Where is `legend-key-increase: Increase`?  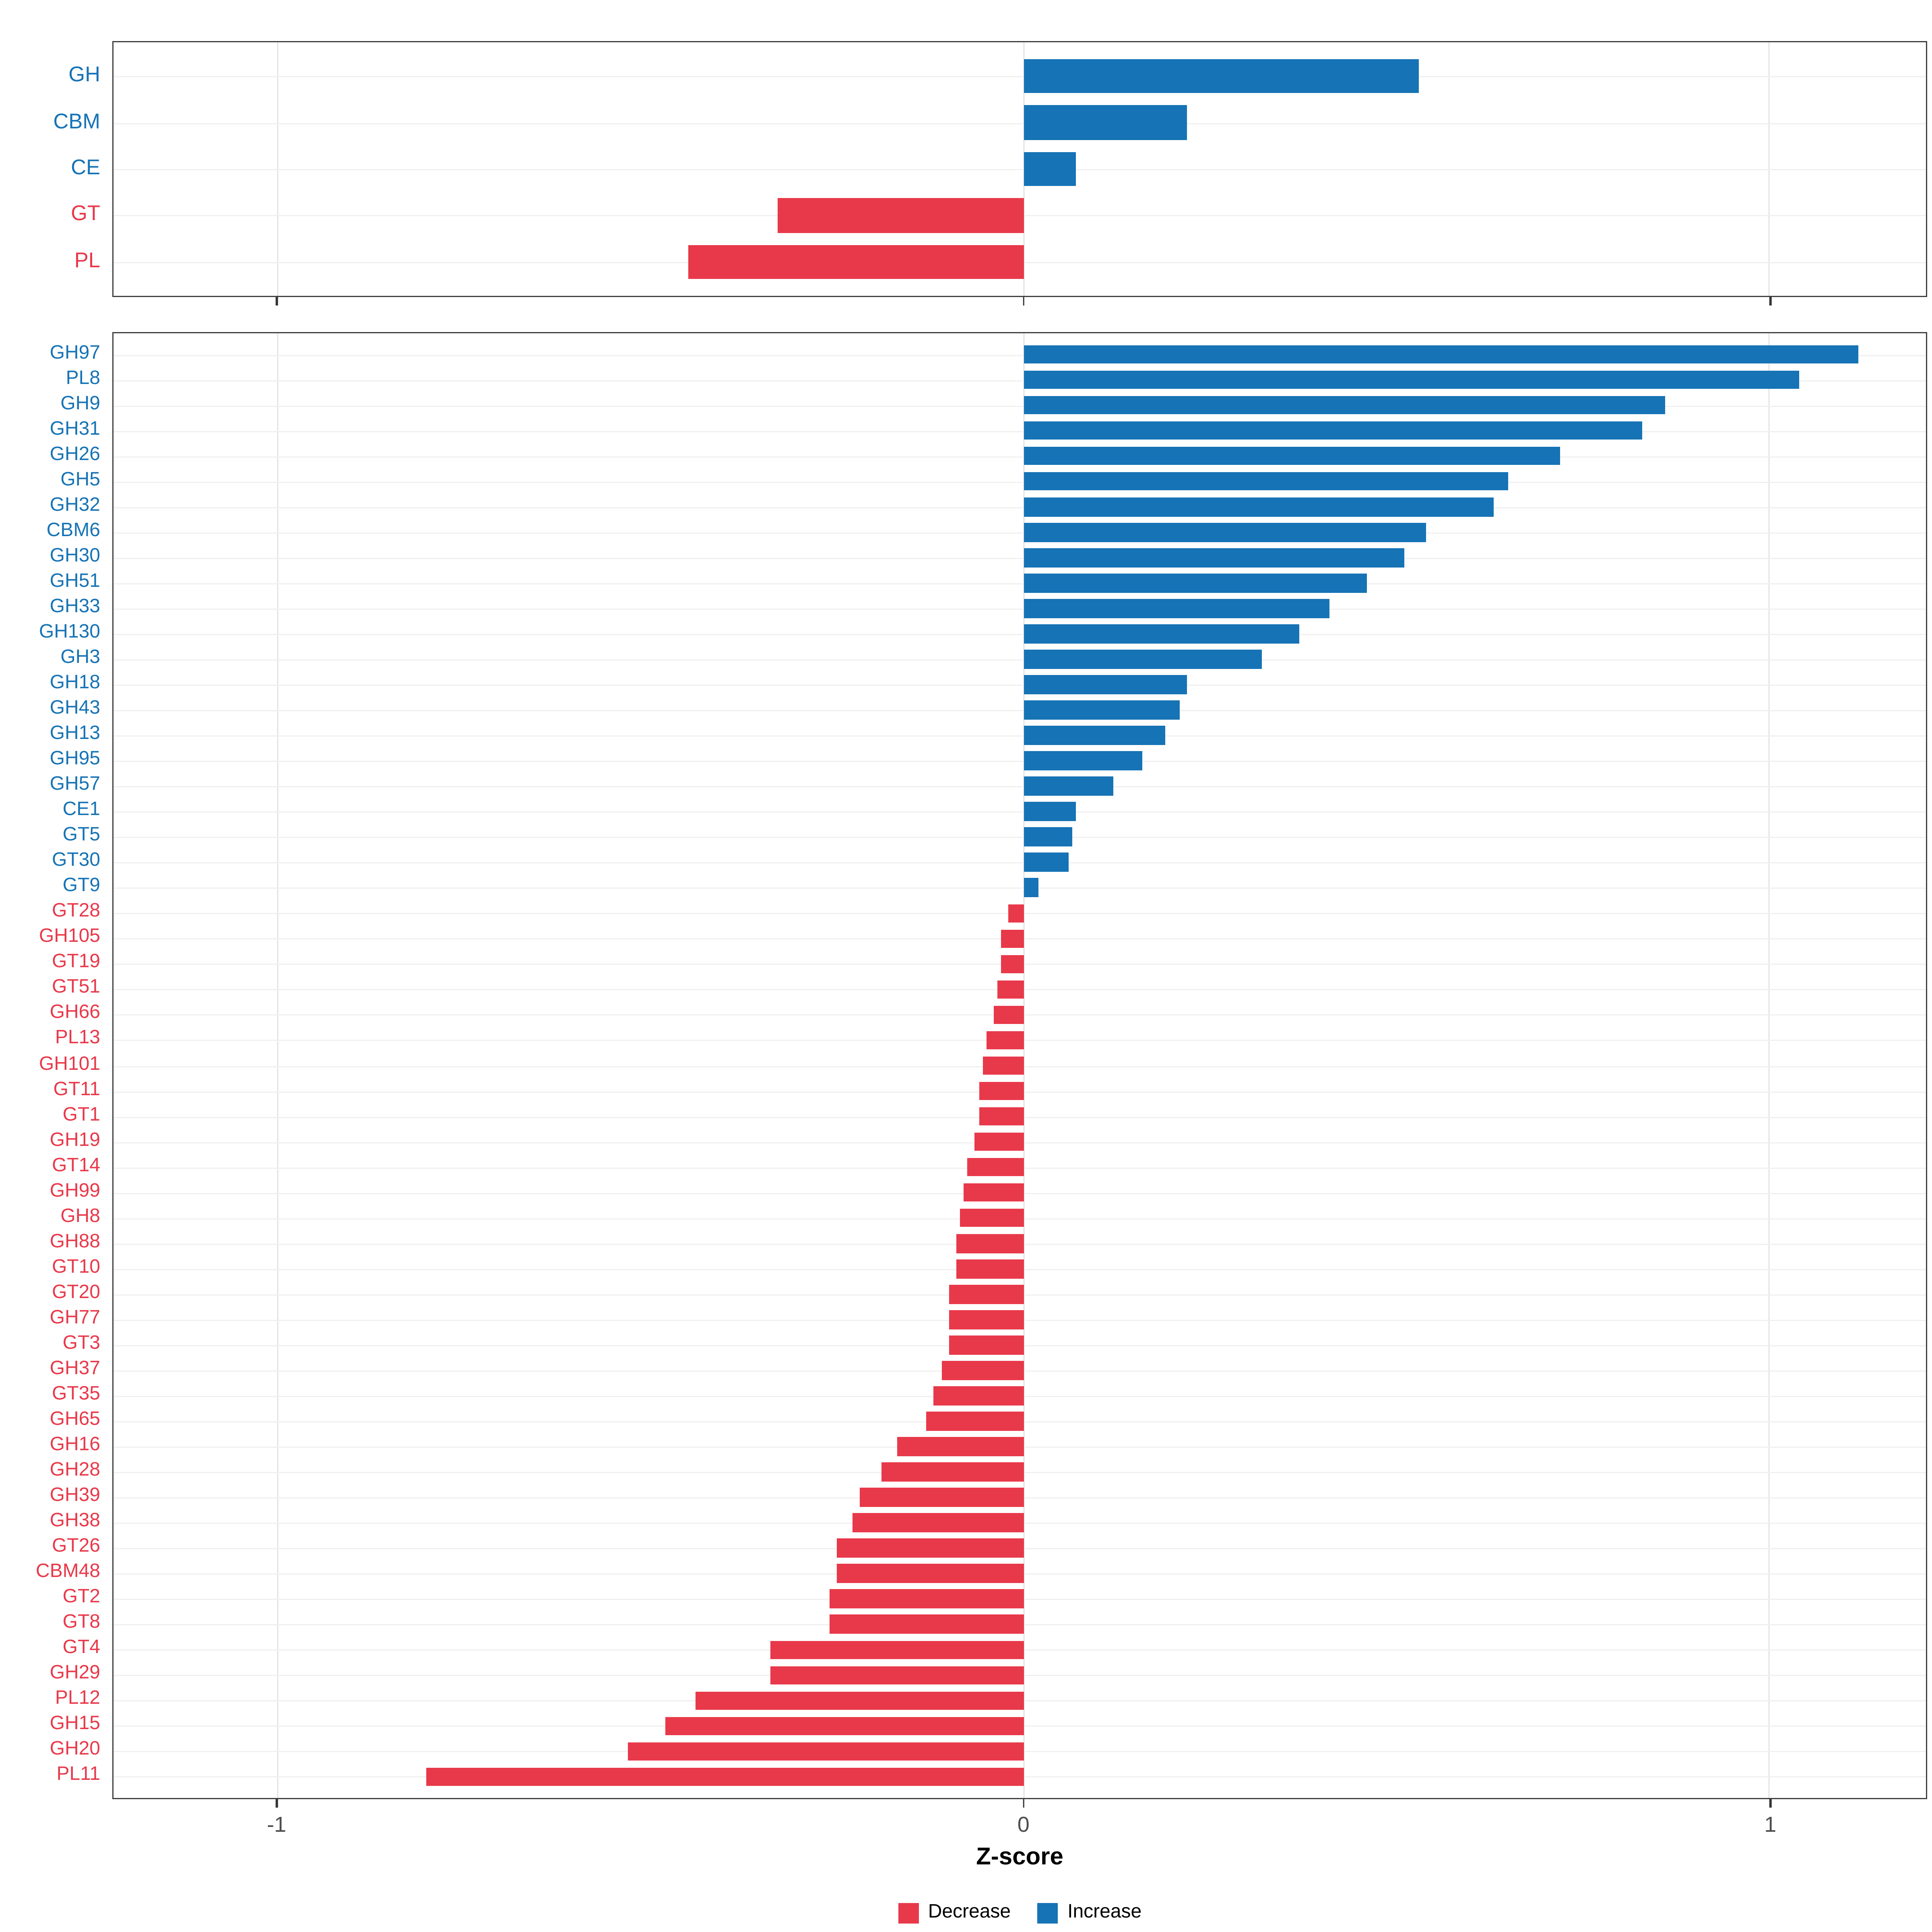 legend-key-increase: Increase is located at coordinates (1089, 1913).